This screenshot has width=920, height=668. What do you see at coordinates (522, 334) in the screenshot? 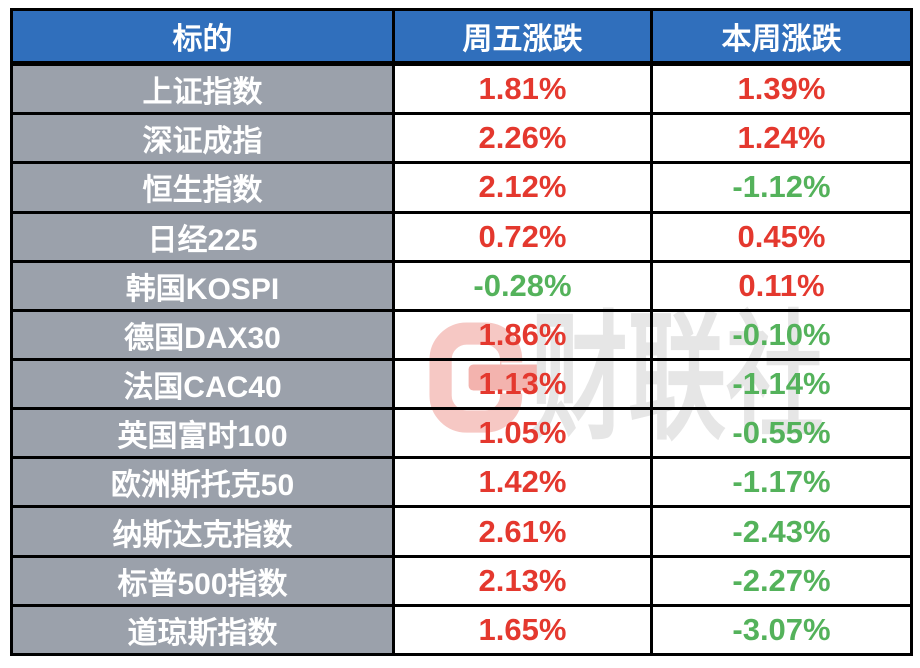
I see `friday-change-value: 1.86%` at bounding box center [522, 334].